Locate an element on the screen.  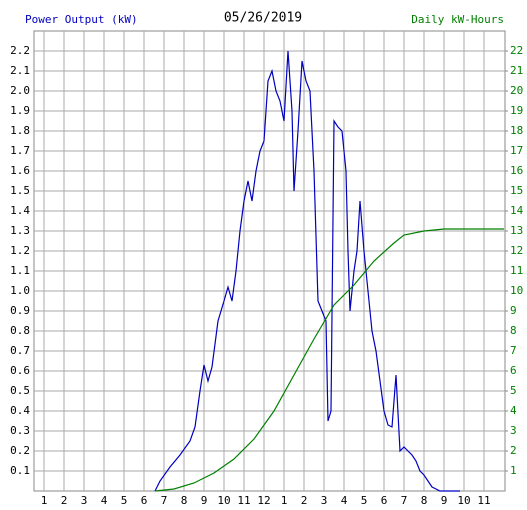
y-tick-label: 0.7 is located at coordinates (20, 350).